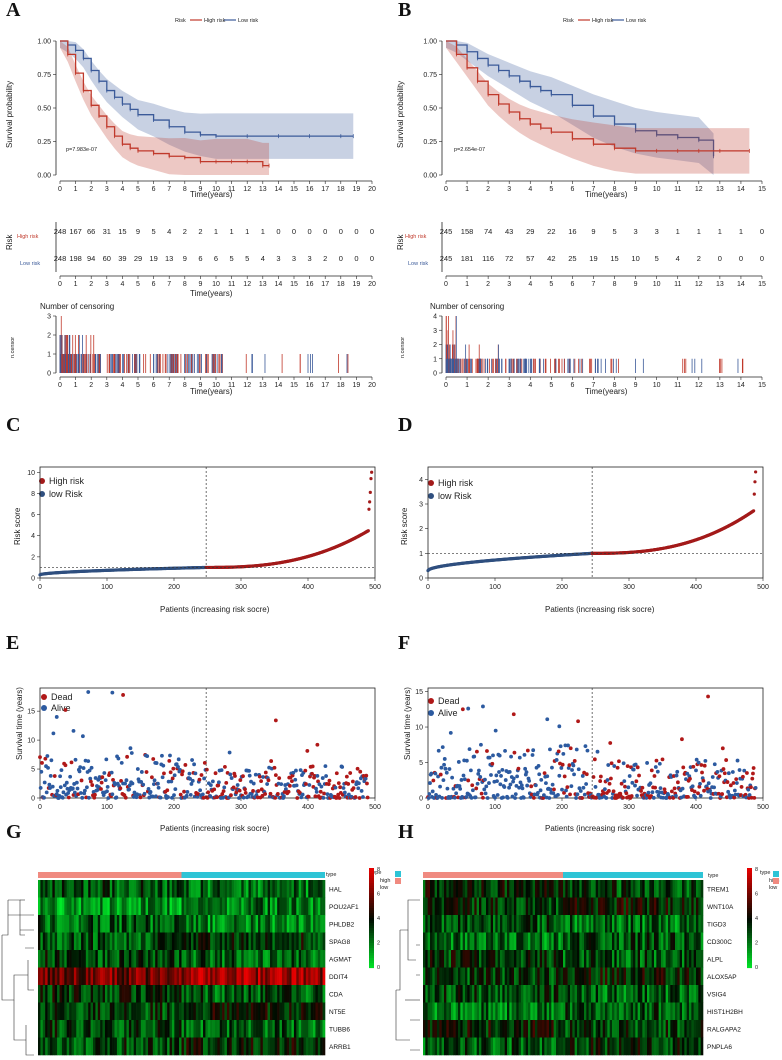 This screenshot has height=1060, width=782. I want to click on risk-table-high-count-b: 3, so click(636, 231).